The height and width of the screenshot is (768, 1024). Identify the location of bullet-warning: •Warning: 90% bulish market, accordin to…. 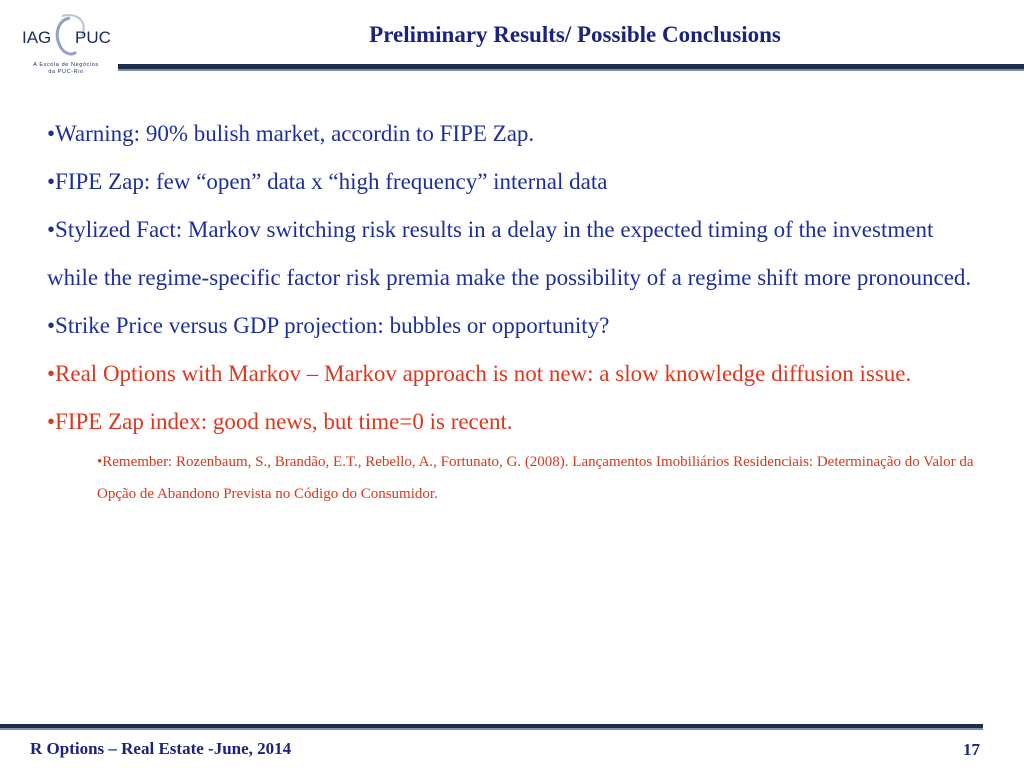
(291, 133).